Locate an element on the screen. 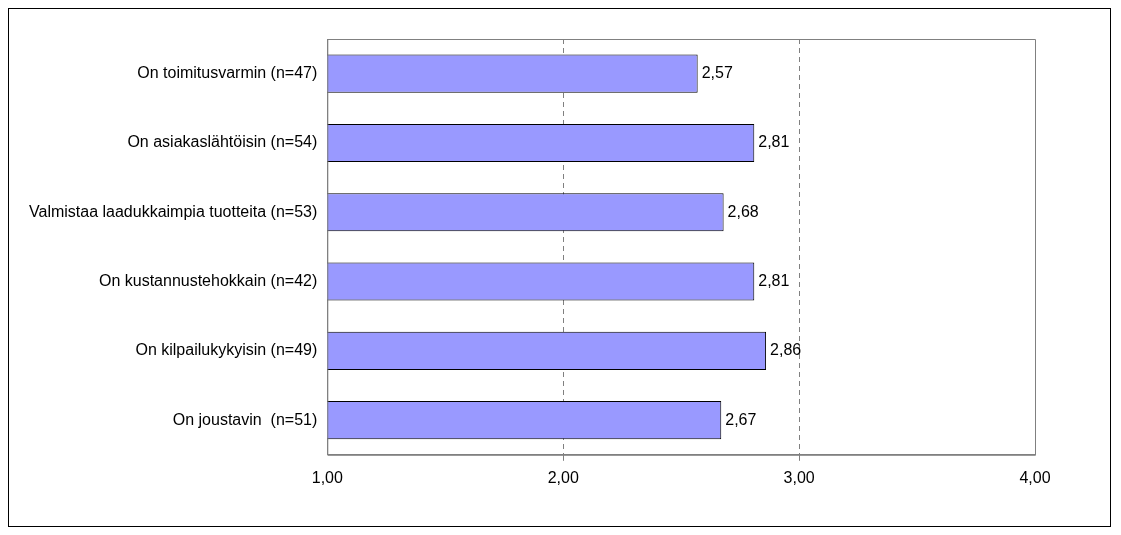 The width and height of the screenshot is (1121, 535). x-tick-label: 4,00 is located at coordinates (1035, 477).